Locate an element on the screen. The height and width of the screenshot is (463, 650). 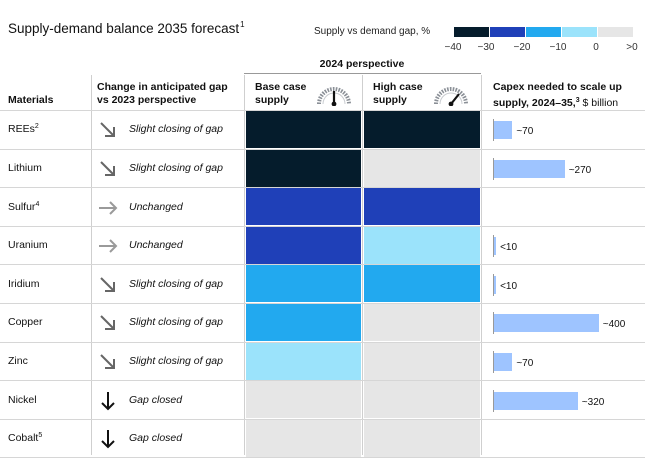
chart-title: Supply-demand balance 2035 forecast1 is located at coordinates (126, 28).